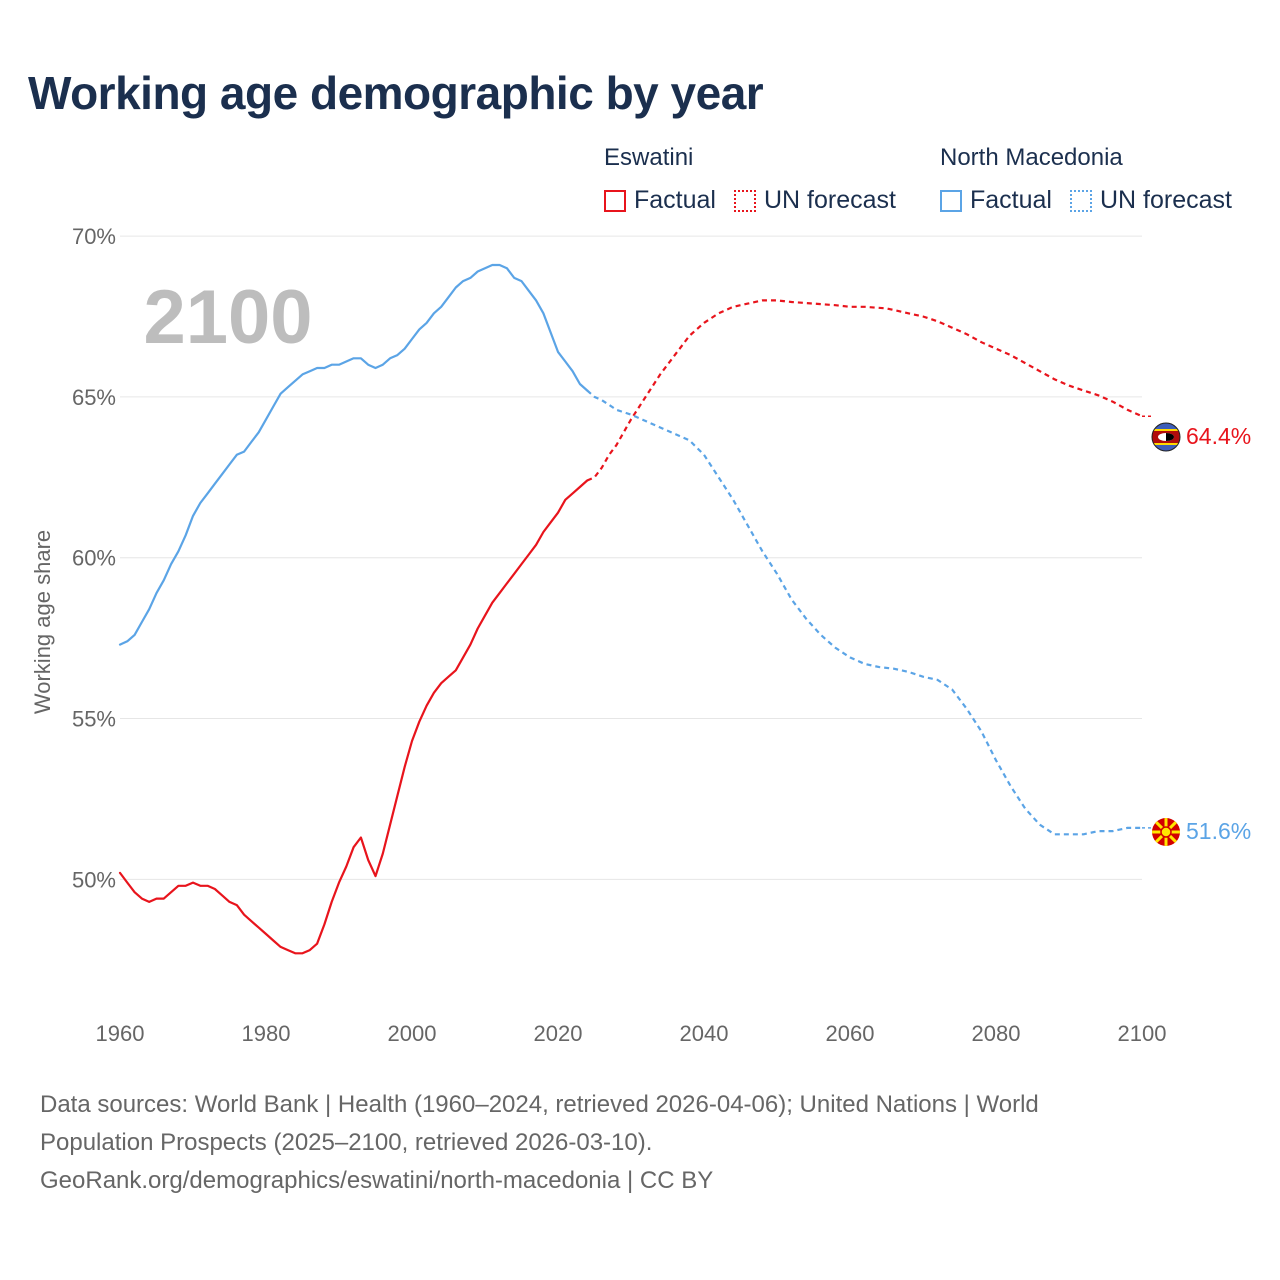 This screenshot has width=1280, height=1280. I want to click on y-tick-label: 55%, so click(94, 719).